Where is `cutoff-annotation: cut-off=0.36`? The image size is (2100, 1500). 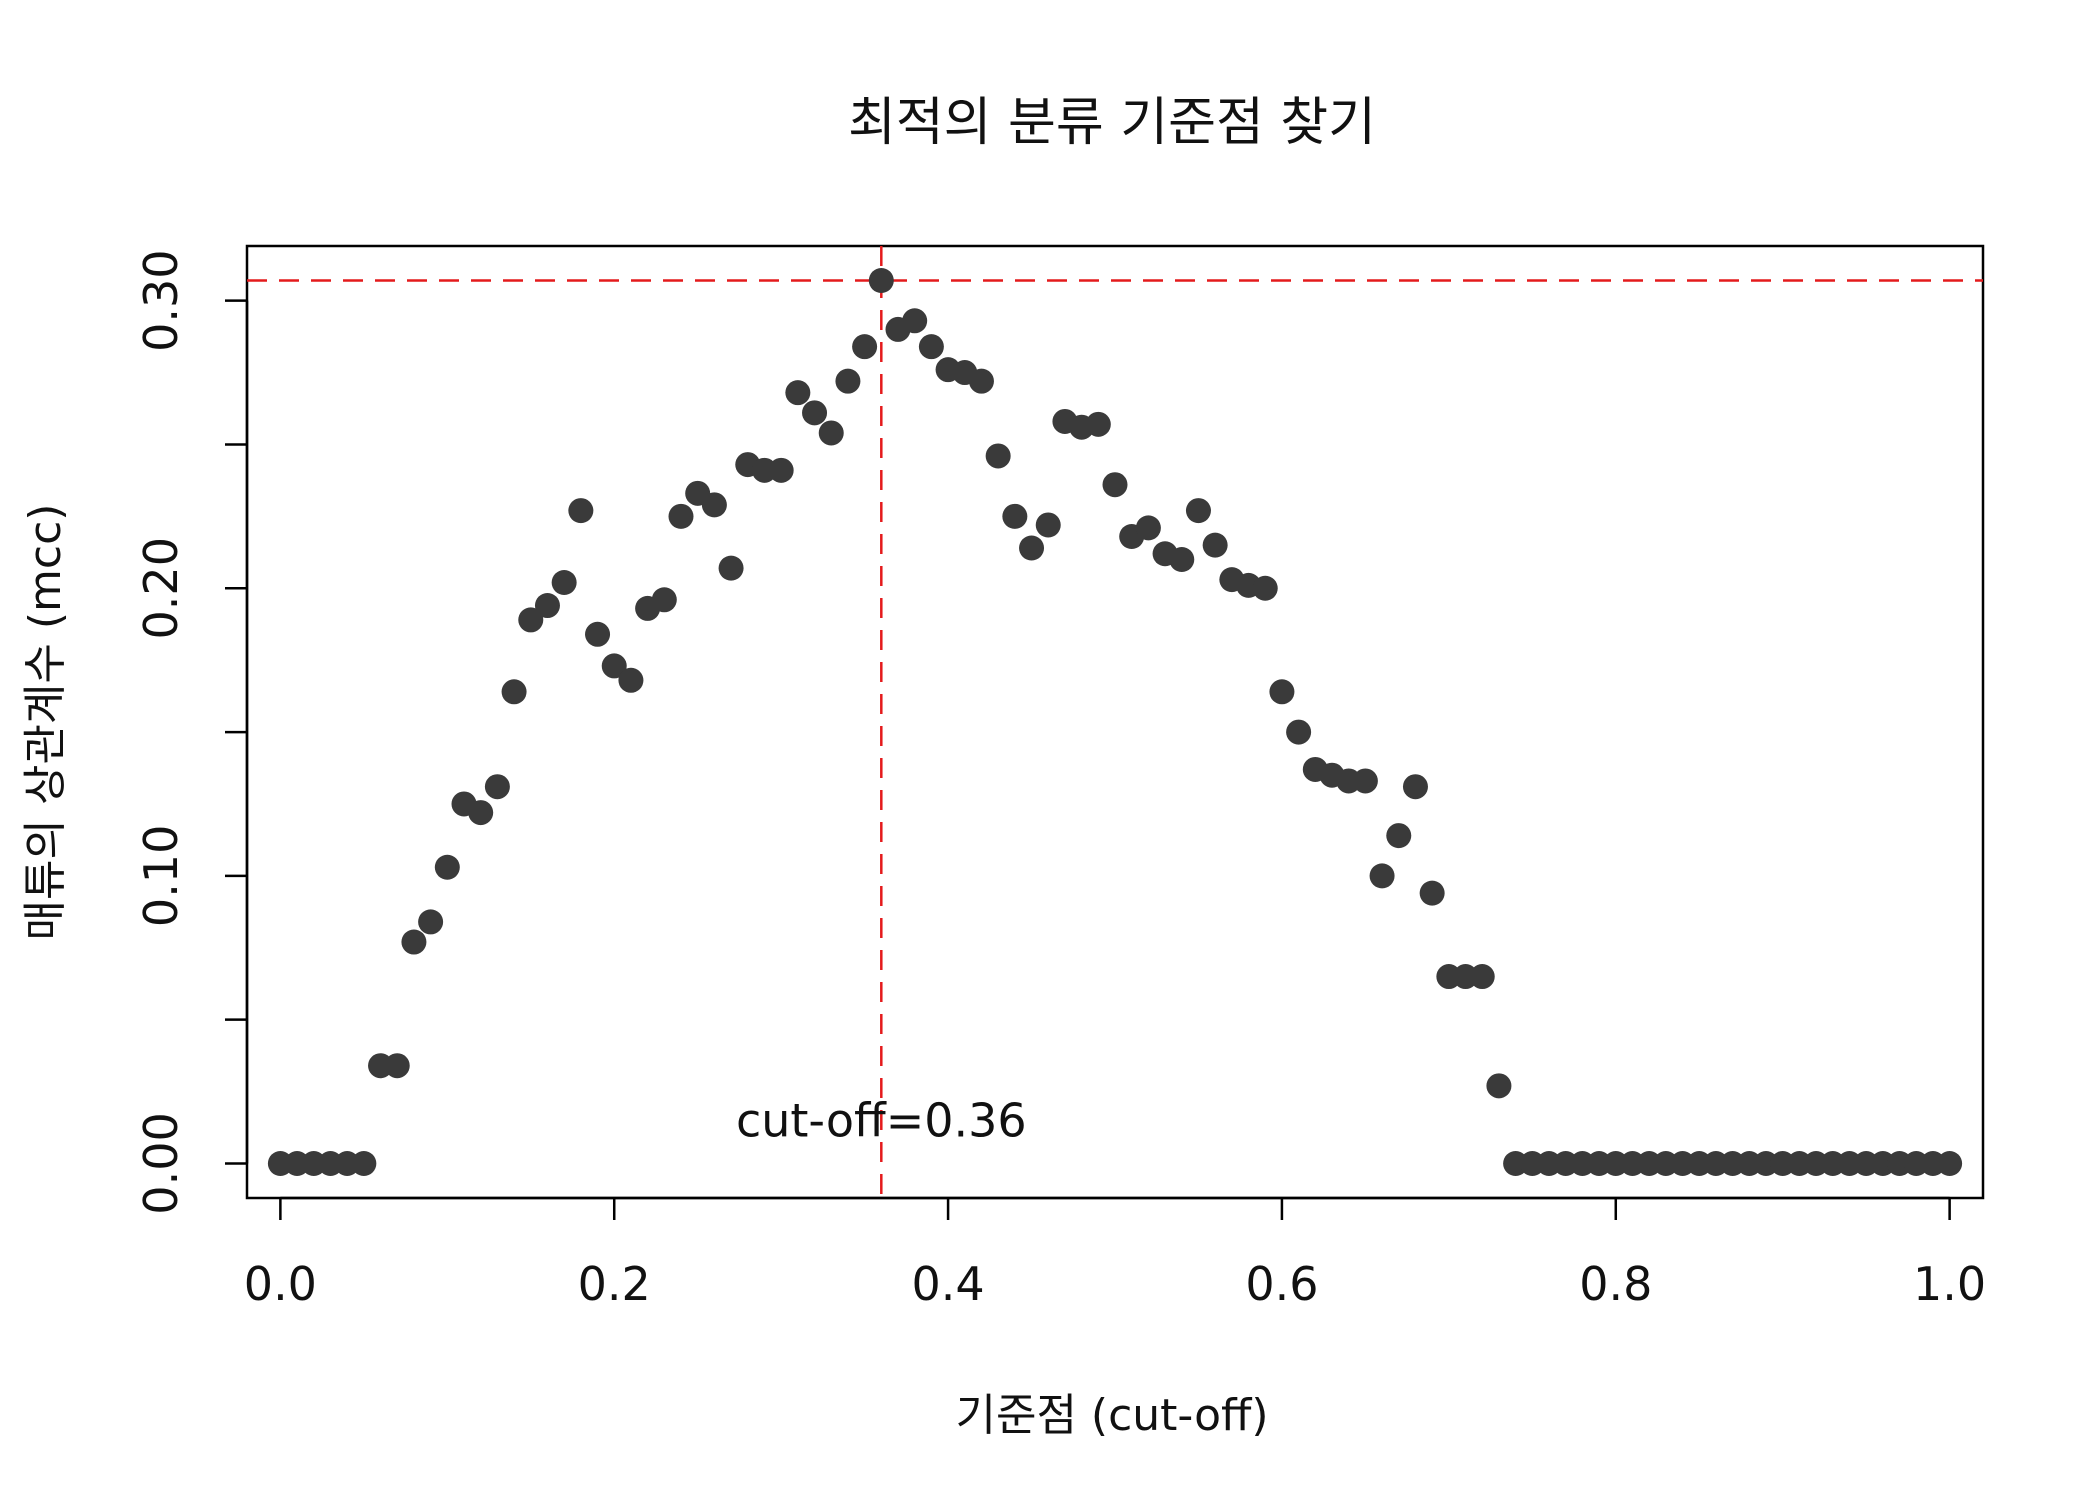
cutoff-annotation: cut-off=0.36 is located at coordinates (881, 1120).